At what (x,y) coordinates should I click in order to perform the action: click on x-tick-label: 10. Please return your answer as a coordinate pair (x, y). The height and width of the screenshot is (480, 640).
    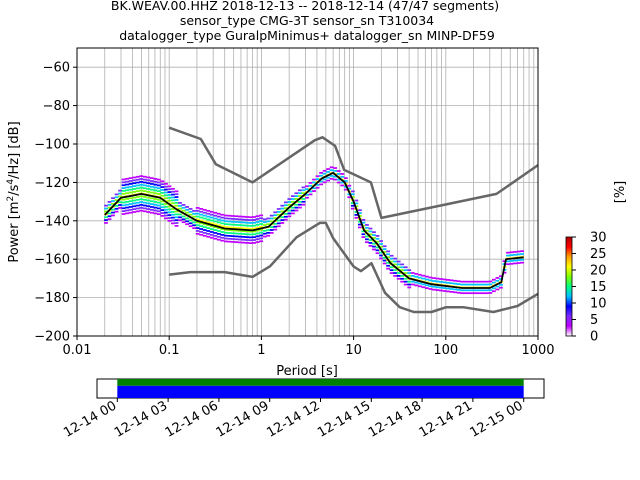
    Looking at the image, I should click on (353, 350).